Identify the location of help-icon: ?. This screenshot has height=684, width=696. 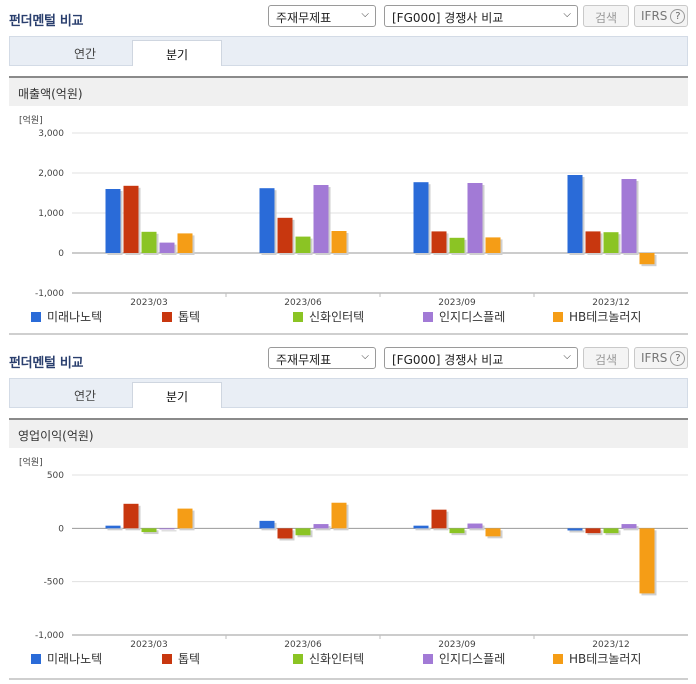
(678, 358).